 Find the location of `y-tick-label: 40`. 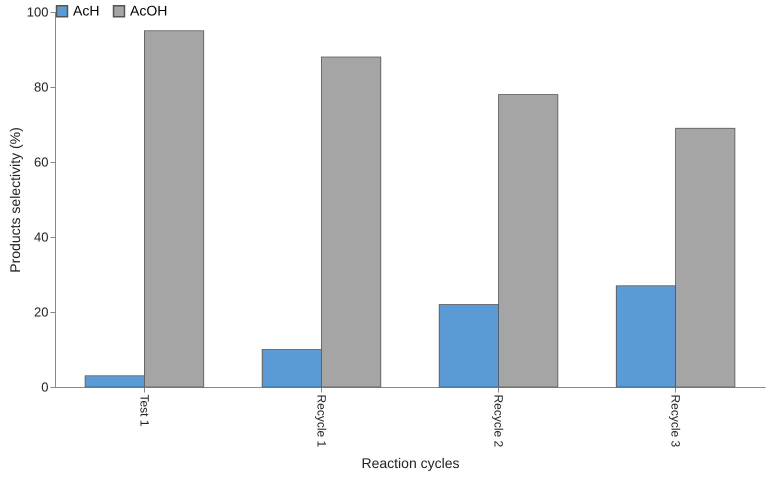

y-tick-label: 40 is located at coordinates (41, 237).